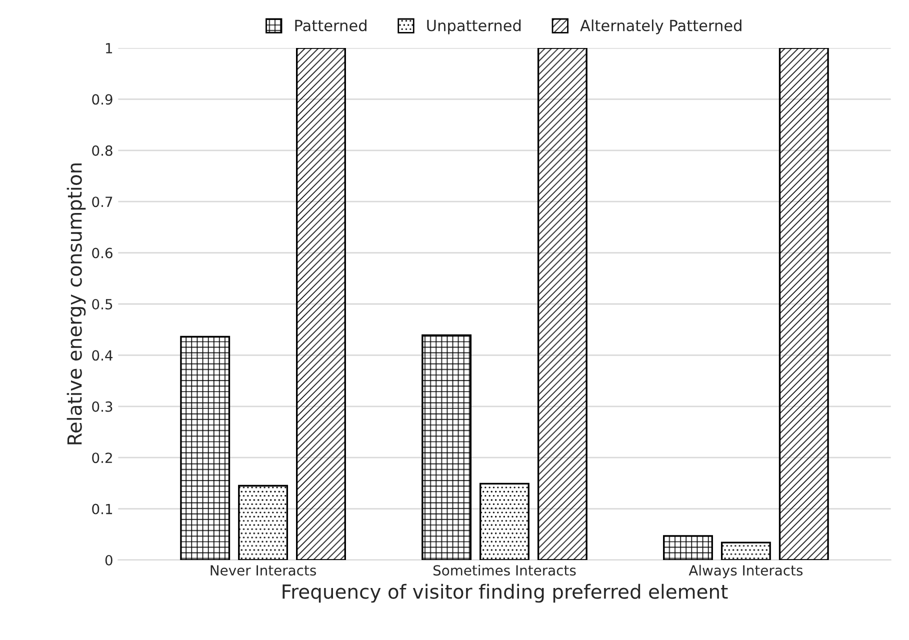 The height and width of the screenshot is (640, 909). I want to click on y-tick-label: 0.1, so click(102, 509).